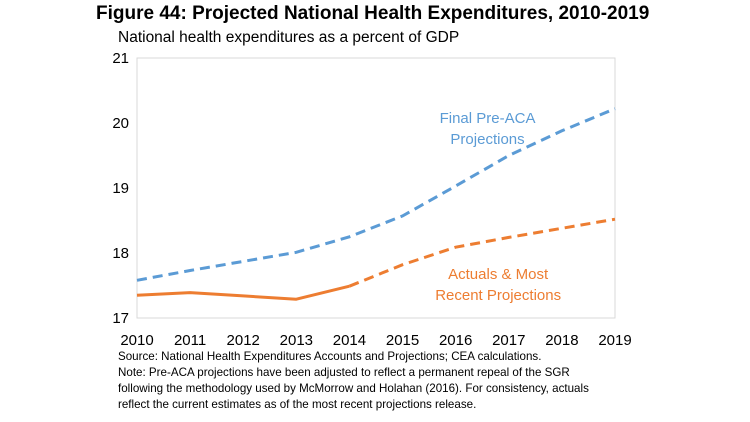 Image resolution: width=750 pixels, height=422 pixels. I want to click on x-tick-label: 2019, so click(614, 340).